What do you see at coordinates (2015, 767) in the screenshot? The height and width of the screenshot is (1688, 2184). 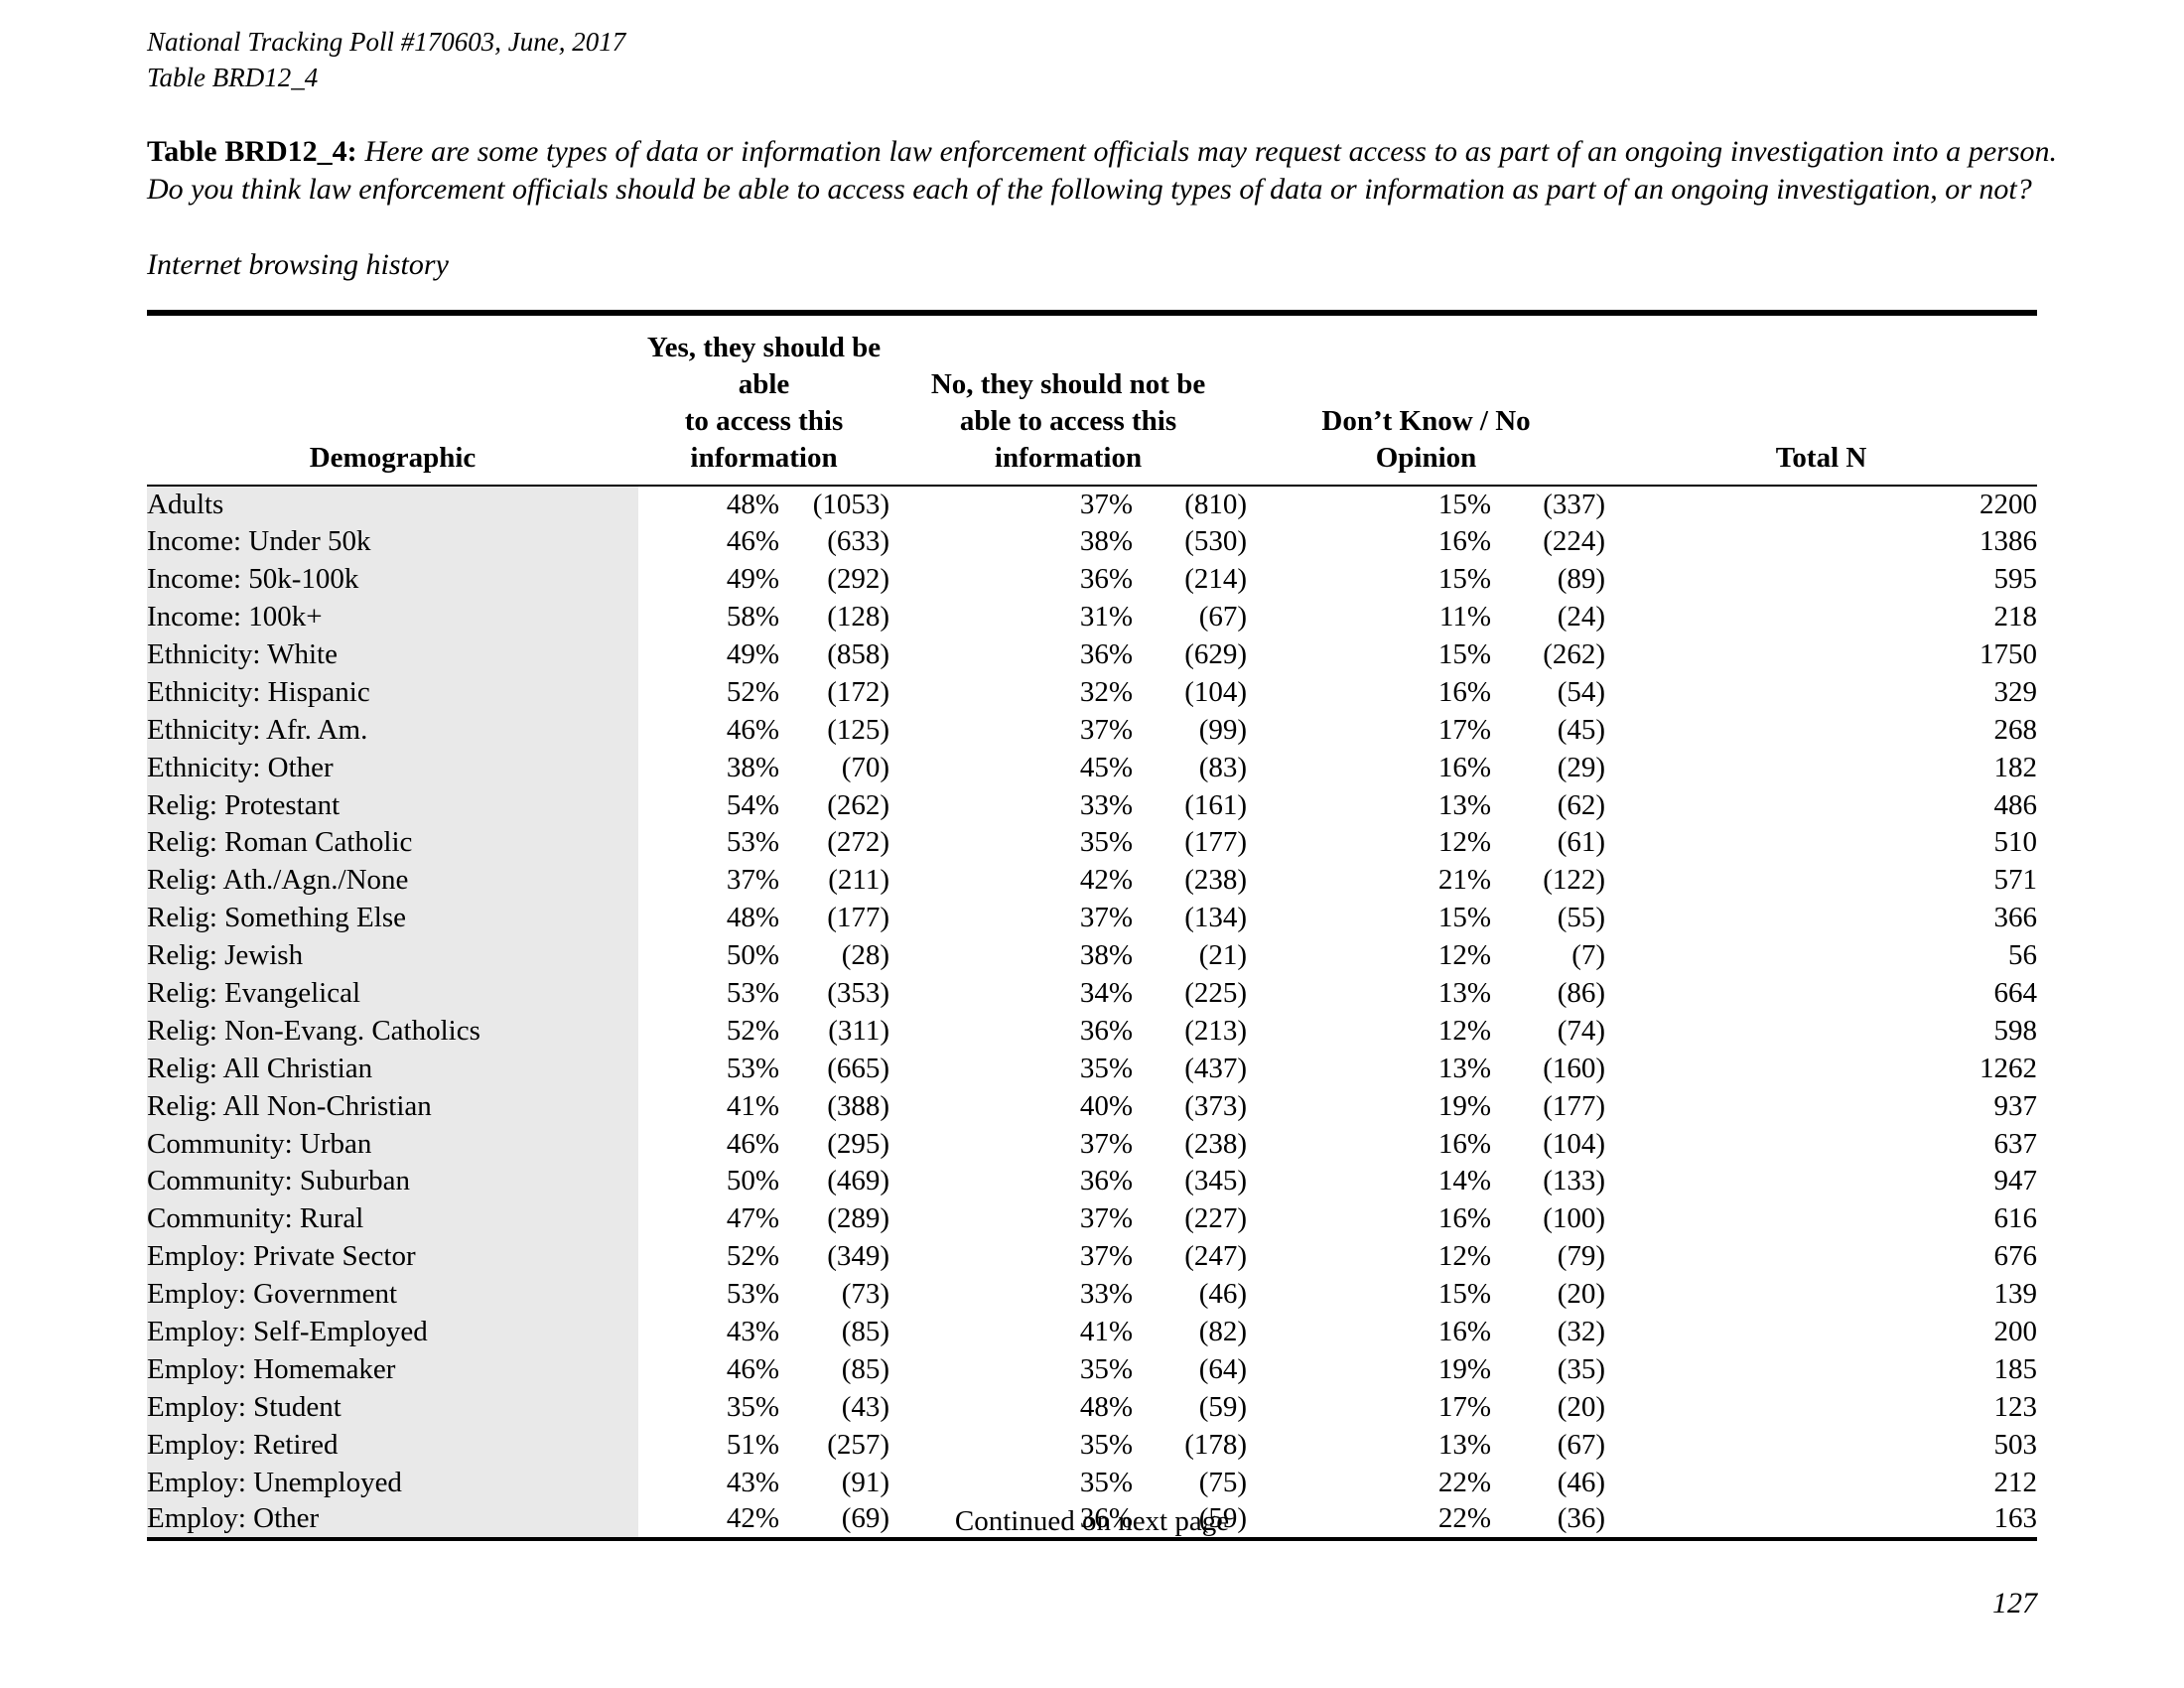 I see `total-n-cell: 182` at bounding box center [2015, 767].